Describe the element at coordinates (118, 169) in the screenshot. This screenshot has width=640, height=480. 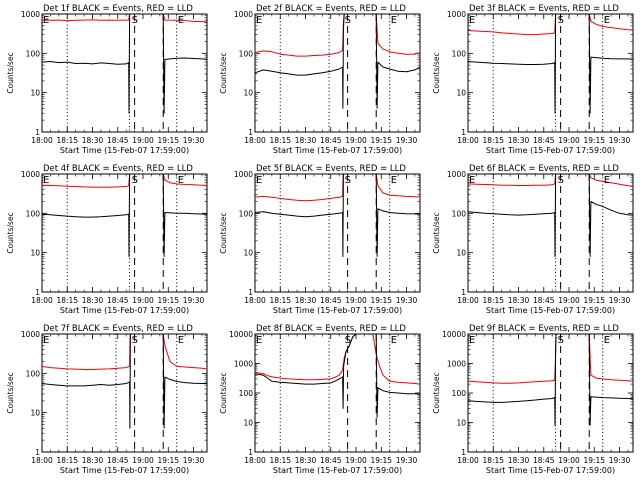
I see `panel-title: Det 4f BLACK = Events, RED = LLD` at that location.